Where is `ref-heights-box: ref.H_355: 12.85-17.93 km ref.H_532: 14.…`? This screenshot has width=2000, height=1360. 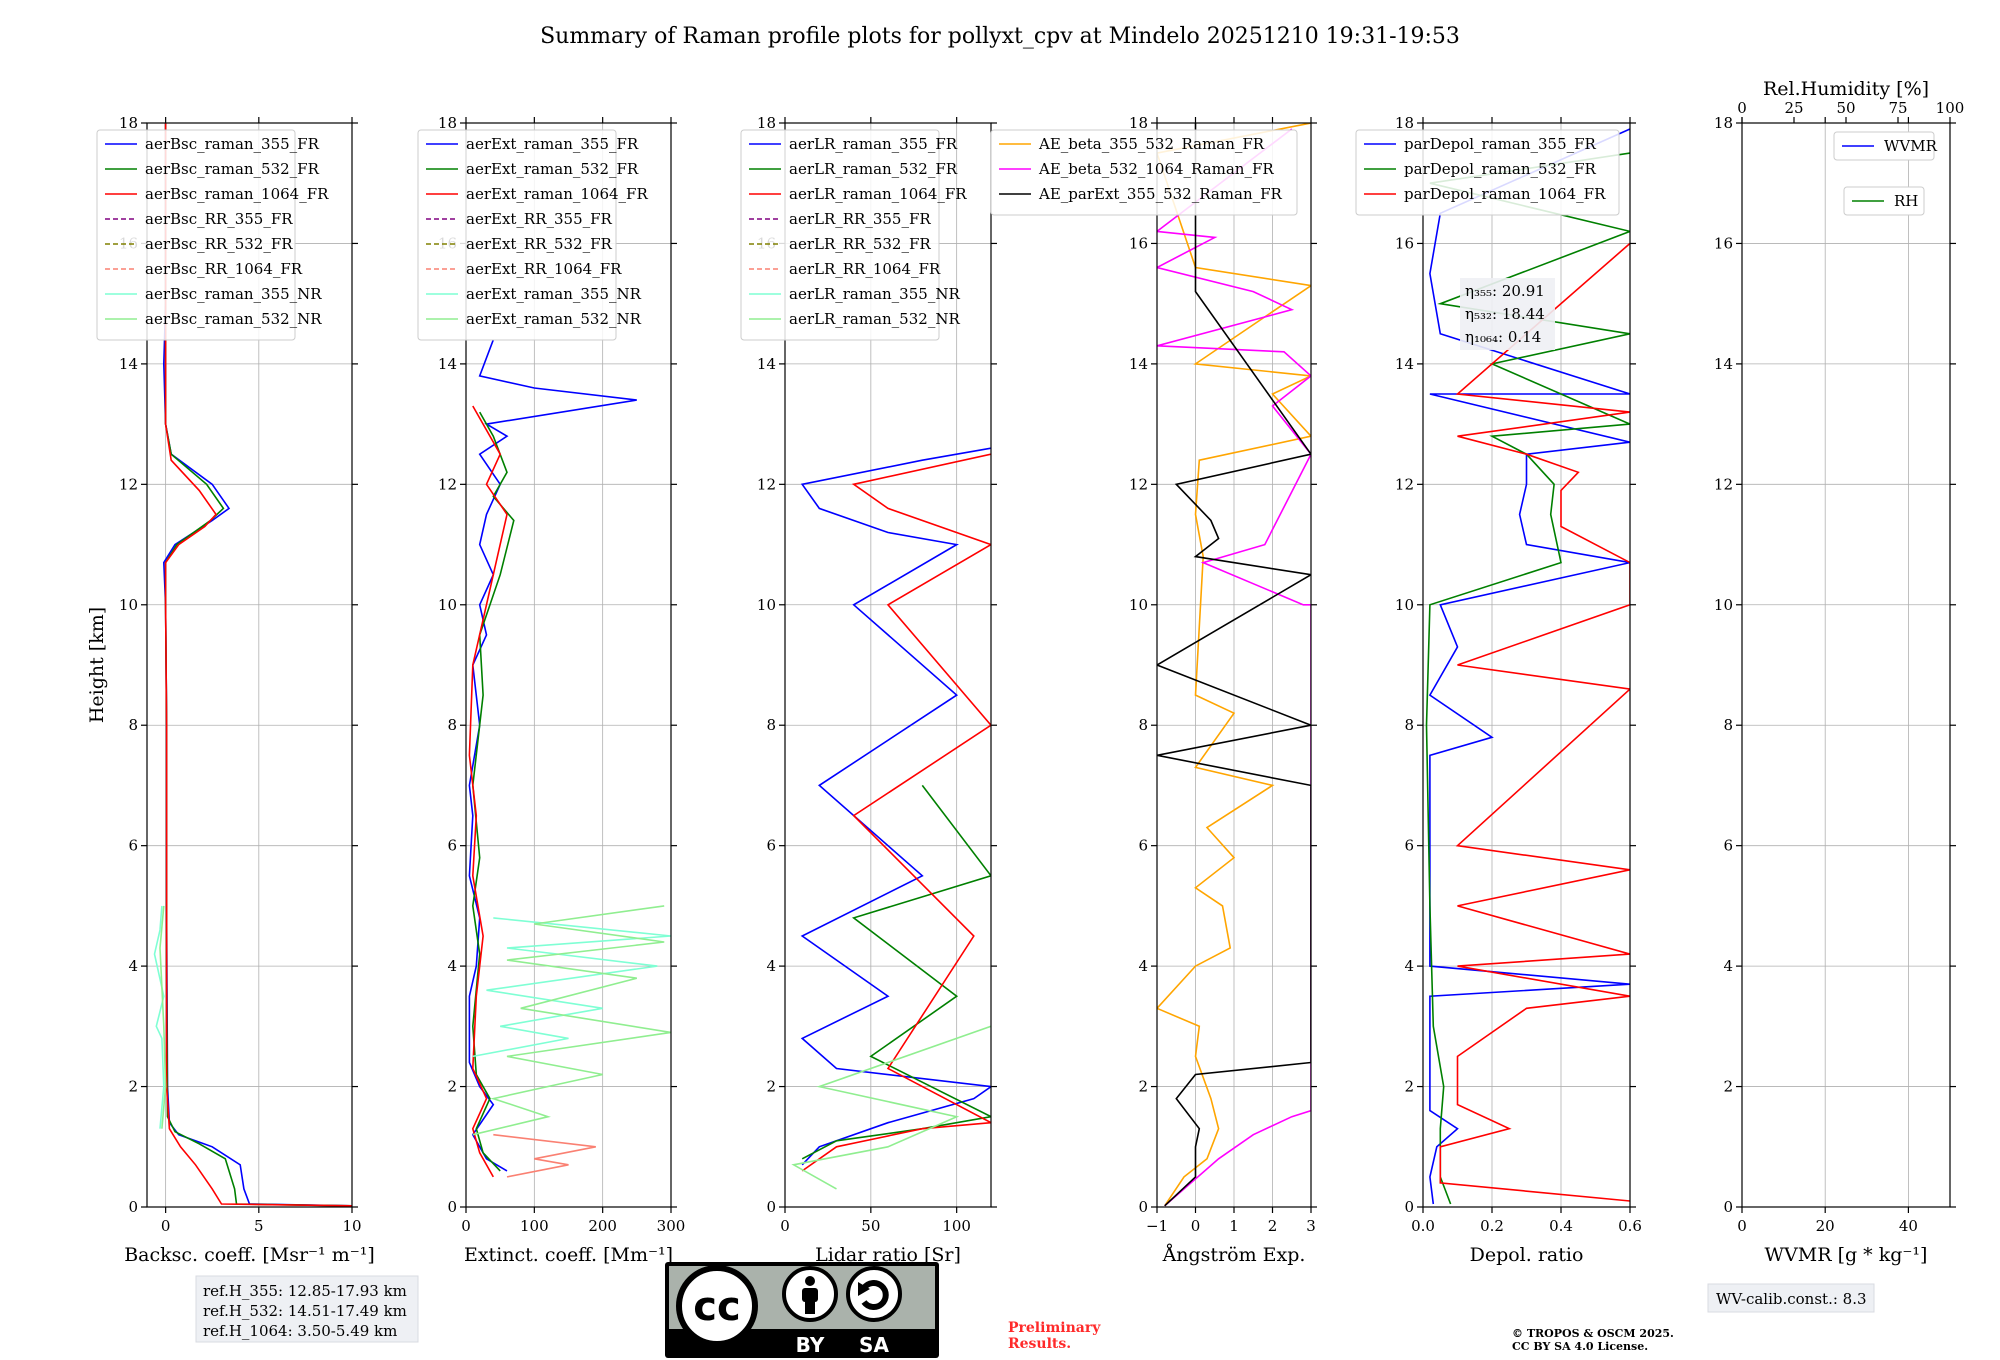 ref-heights-box: ref.H_355: 12.85-17.93 km ref.H_532: 14.… is located at coordinates (307, 1309).